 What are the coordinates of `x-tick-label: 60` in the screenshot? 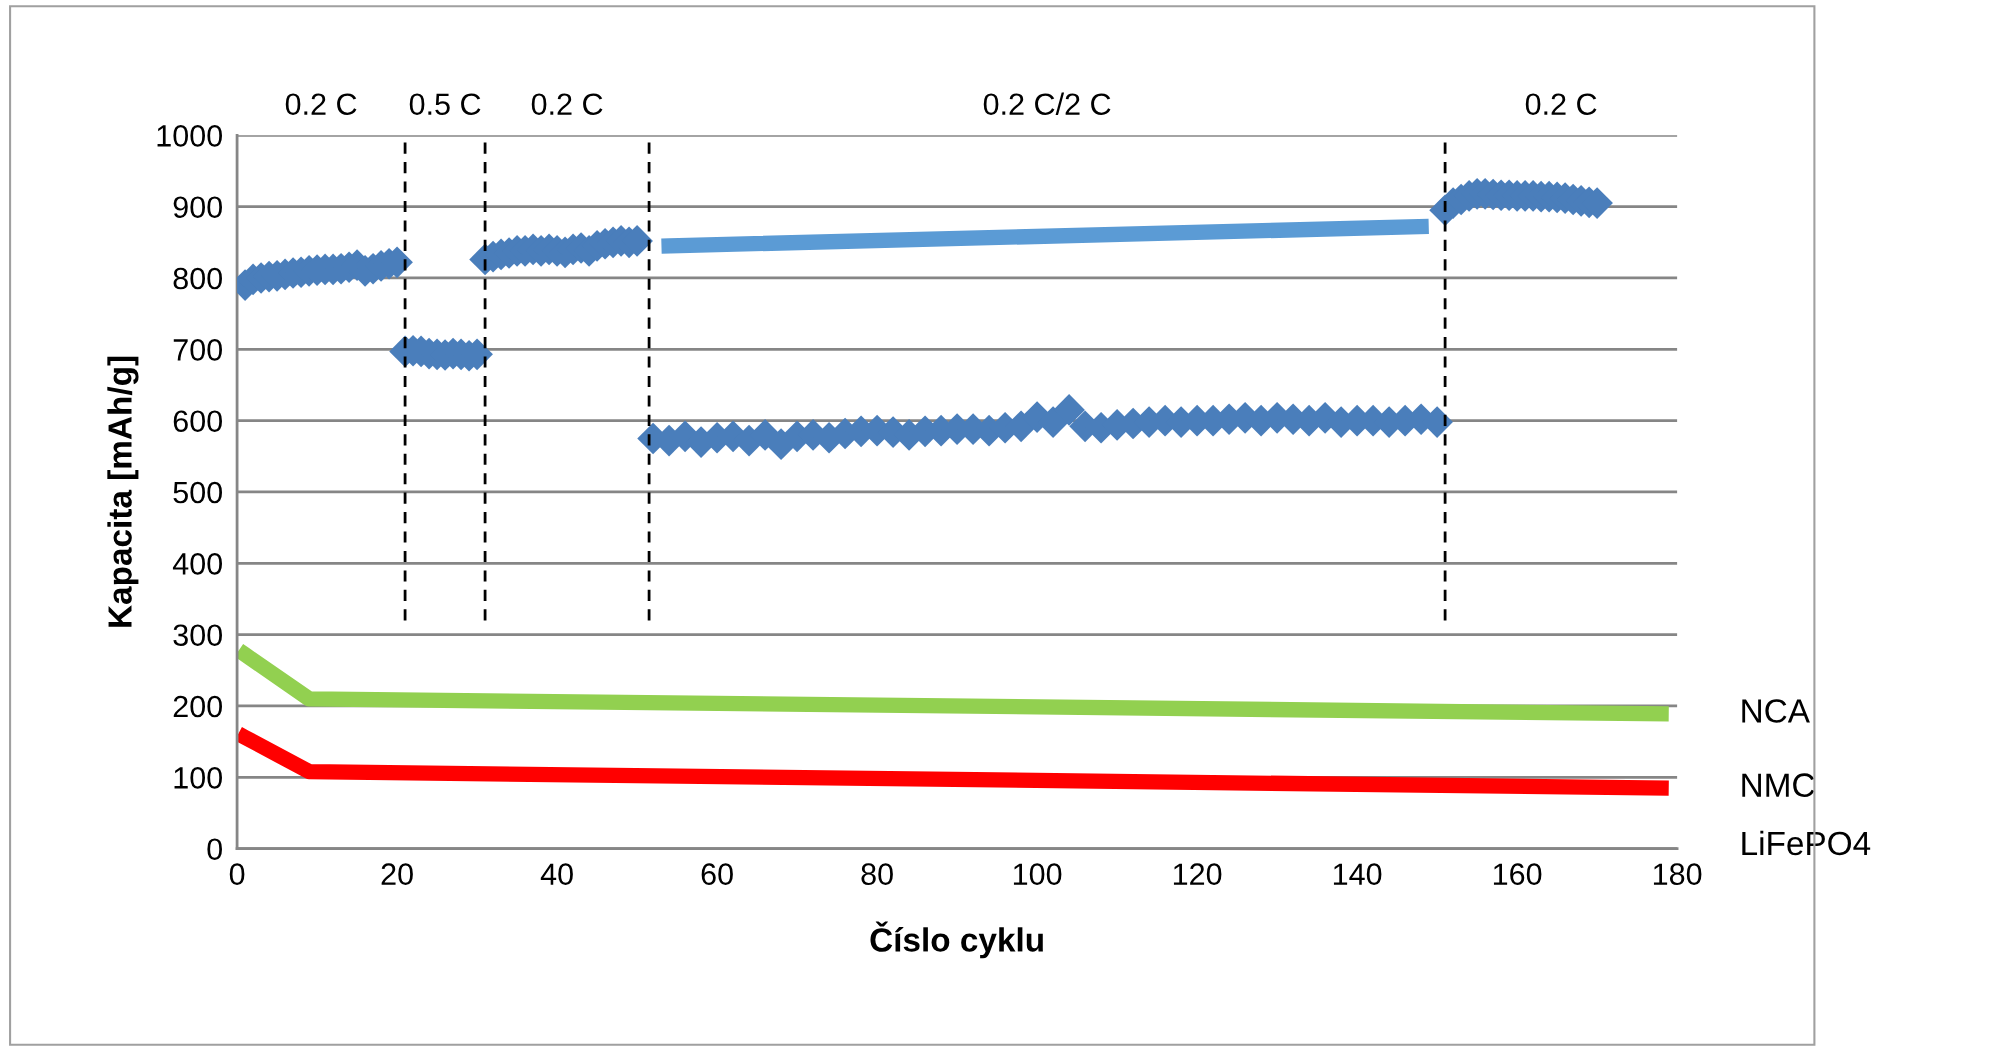 It's located at (717, 874).